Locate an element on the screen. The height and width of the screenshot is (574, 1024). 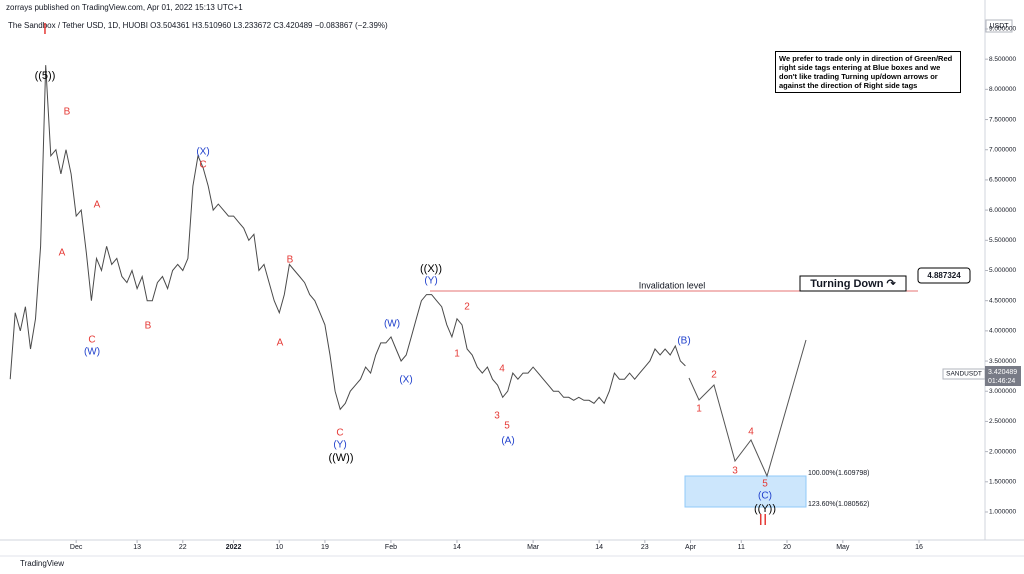
y-tick-label: 4.500000 is located at coordinates (1002, 300).